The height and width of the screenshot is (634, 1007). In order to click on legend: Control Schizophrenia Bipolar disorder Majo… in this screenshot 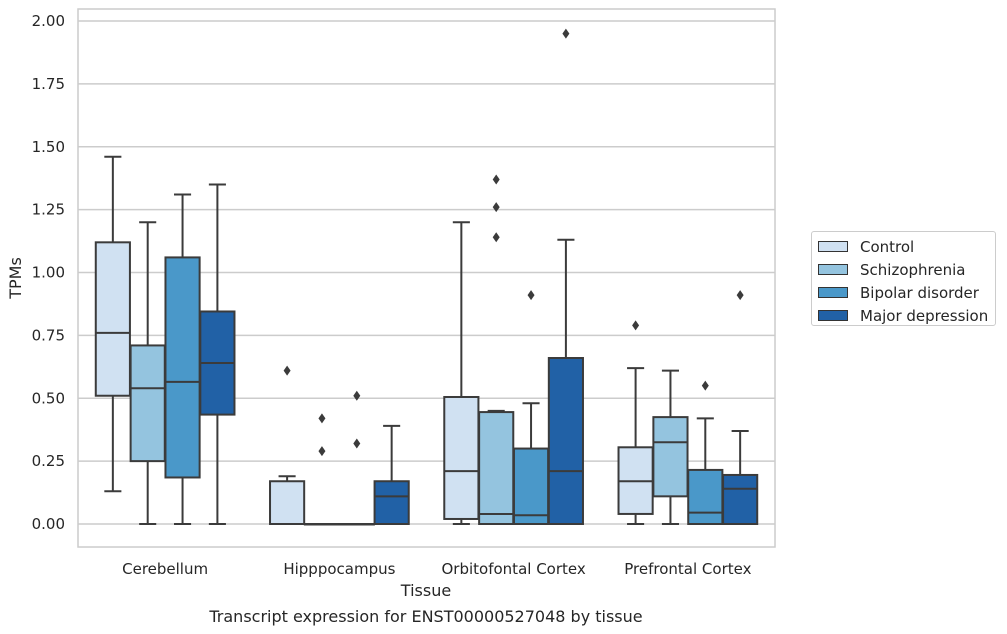, I will do `click(903, 278)`.